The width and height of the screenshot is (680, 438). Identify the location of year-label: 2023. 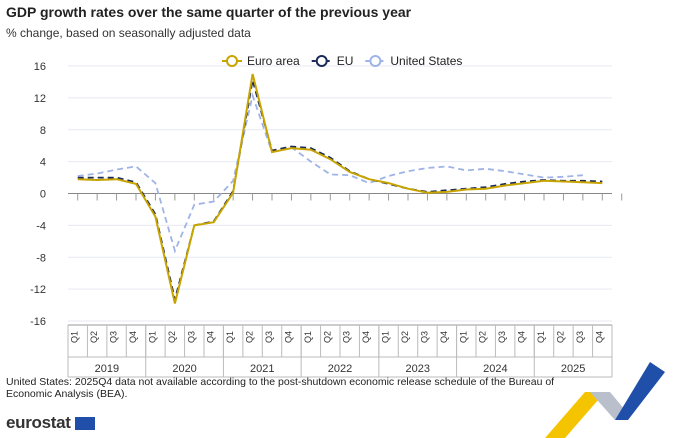
(417, 369).